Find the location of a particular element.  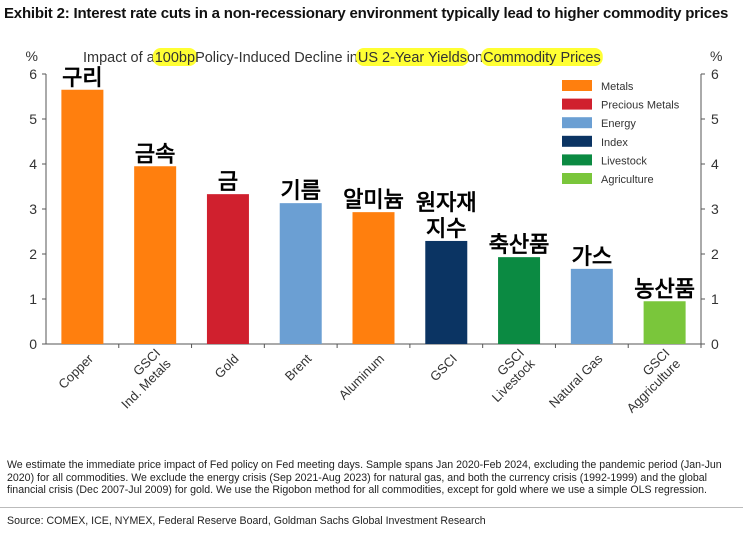

y-tick-label-left: 2 is located at coordinates (33, 254).